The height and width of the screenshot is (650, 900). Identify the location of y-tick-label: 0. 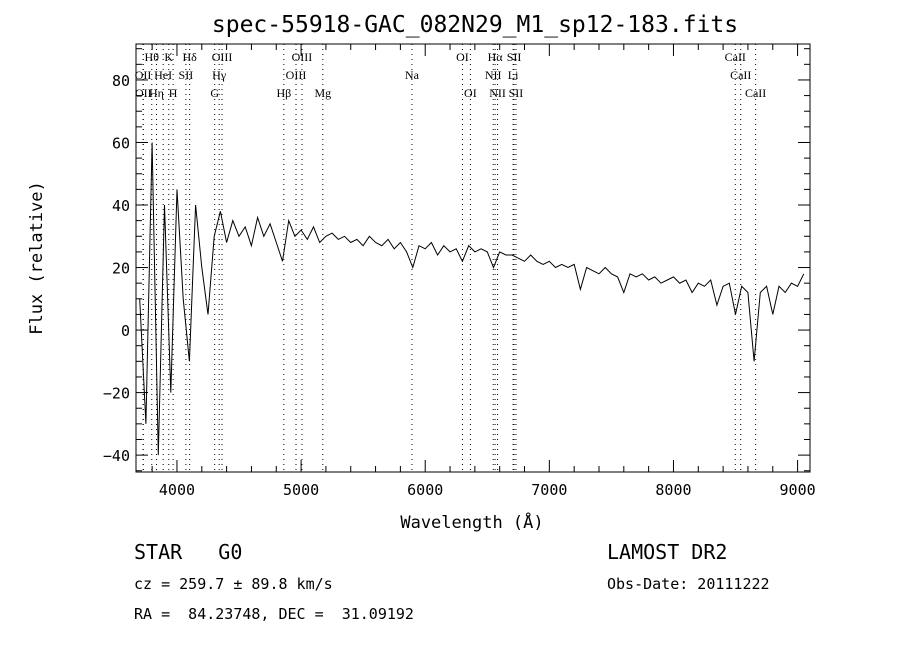
(125, 331).